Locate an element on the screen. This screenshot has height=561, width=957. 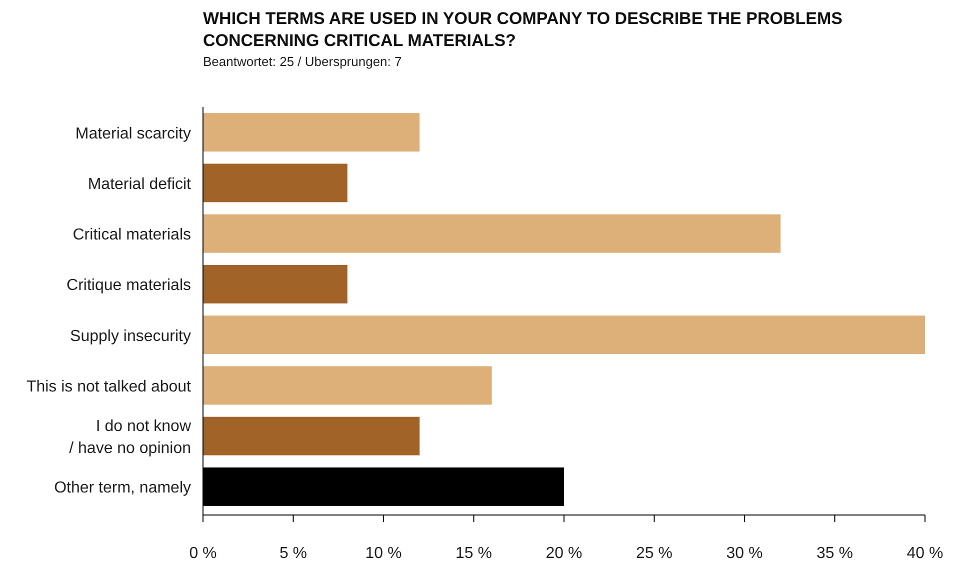
y-tick-label: Supply insecurity is located at coordinates (130, 336).